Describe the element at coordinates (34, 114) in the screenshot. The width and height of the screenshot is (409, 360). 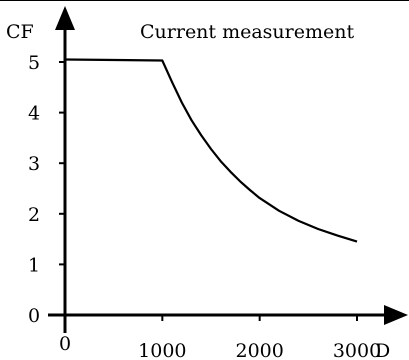
I see `y-tick-label: 4` at that location.